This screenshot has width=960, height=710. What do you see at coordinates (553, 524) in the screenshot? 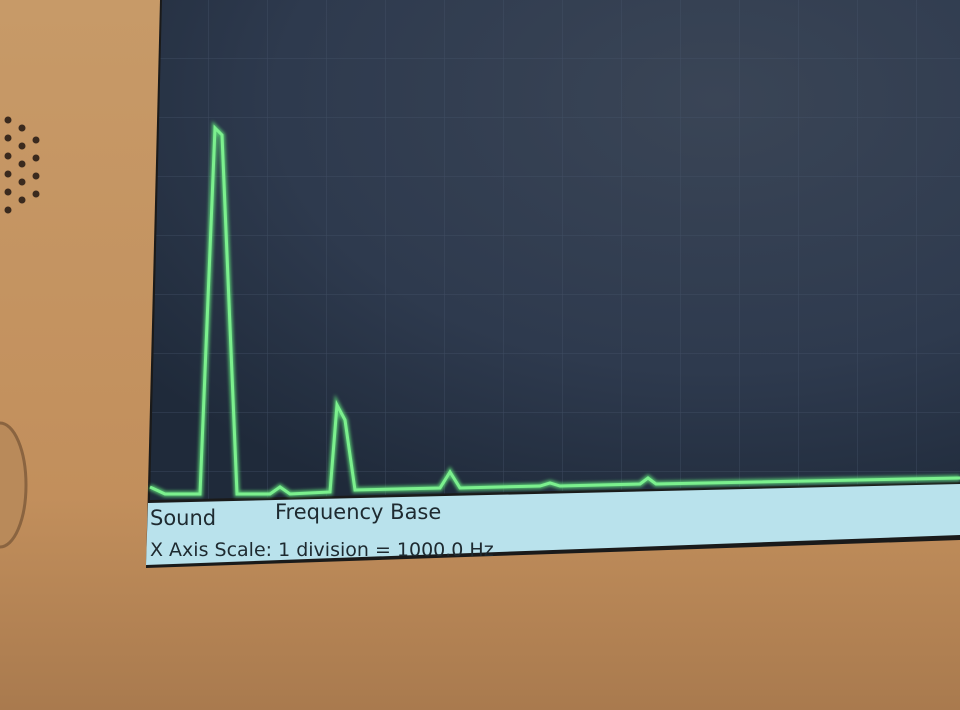
I see `status-bar` at bounding box center [553, 524].